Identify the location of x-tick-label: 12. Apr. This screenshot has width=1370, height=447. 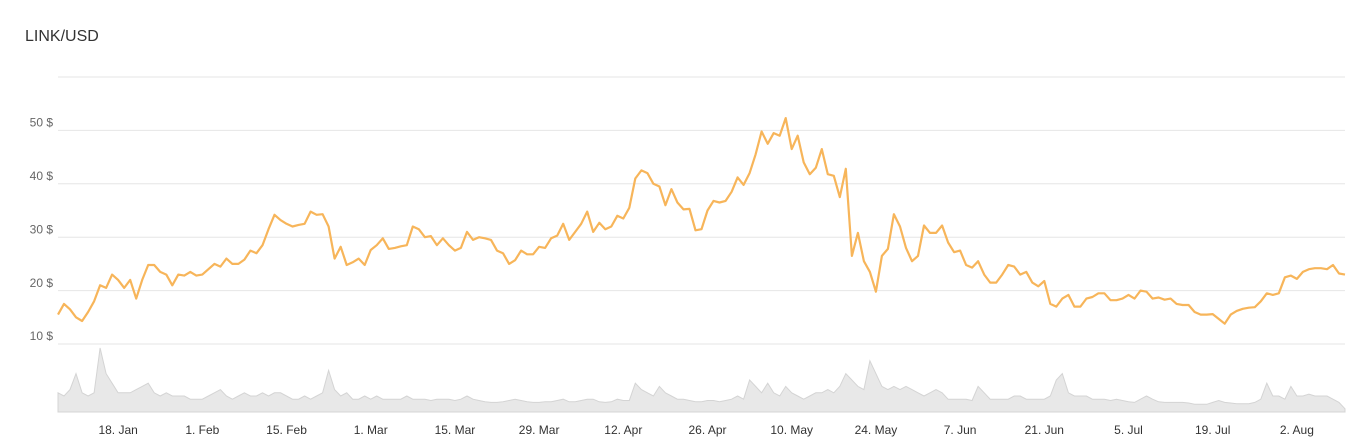
(623, 430).